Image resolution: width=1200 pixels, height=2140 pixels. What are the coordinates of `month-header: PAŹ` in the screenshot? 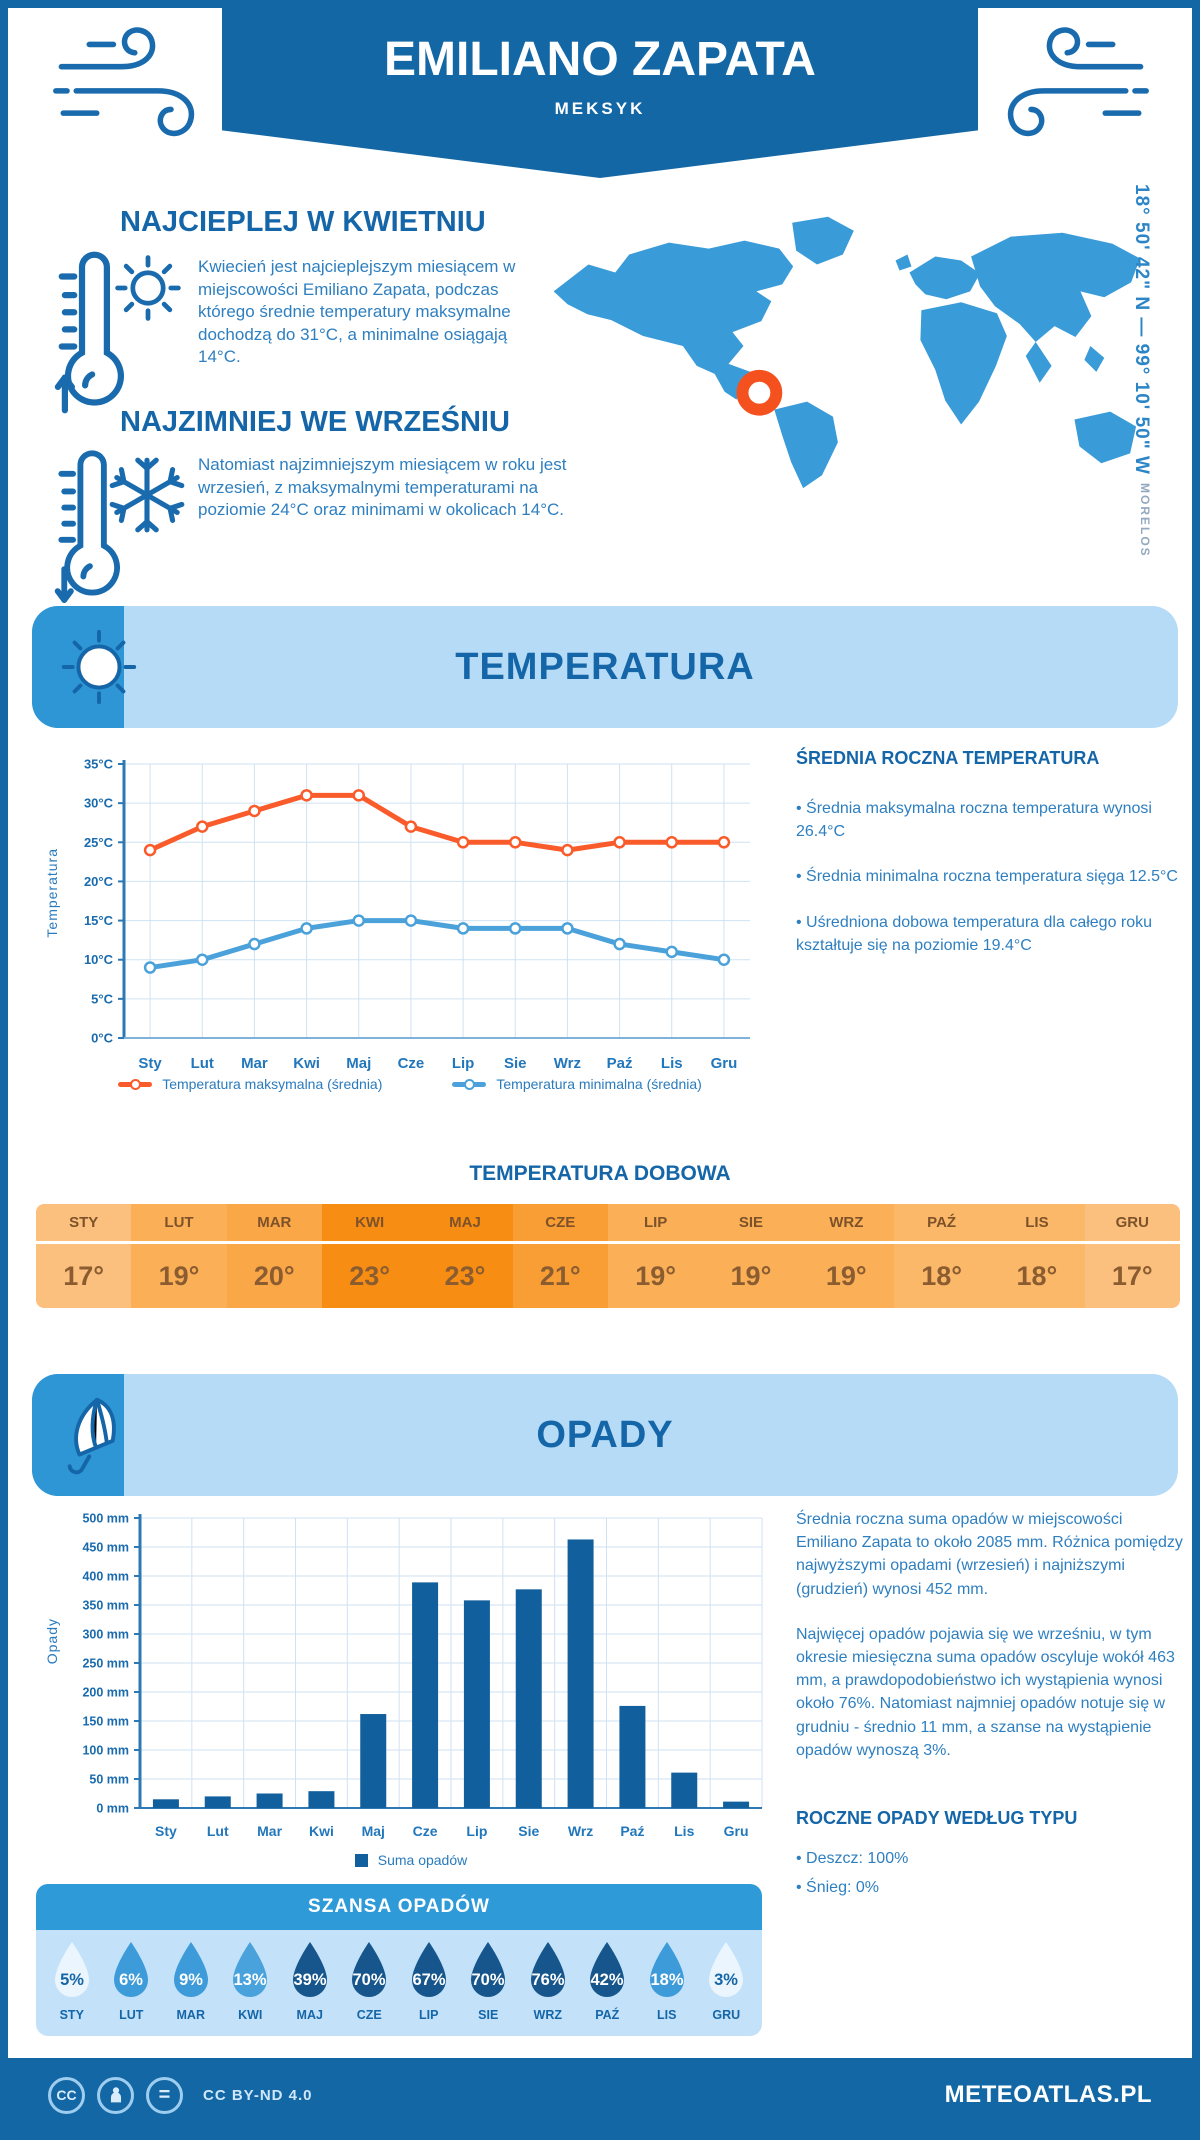 It's located at (941, 1224).